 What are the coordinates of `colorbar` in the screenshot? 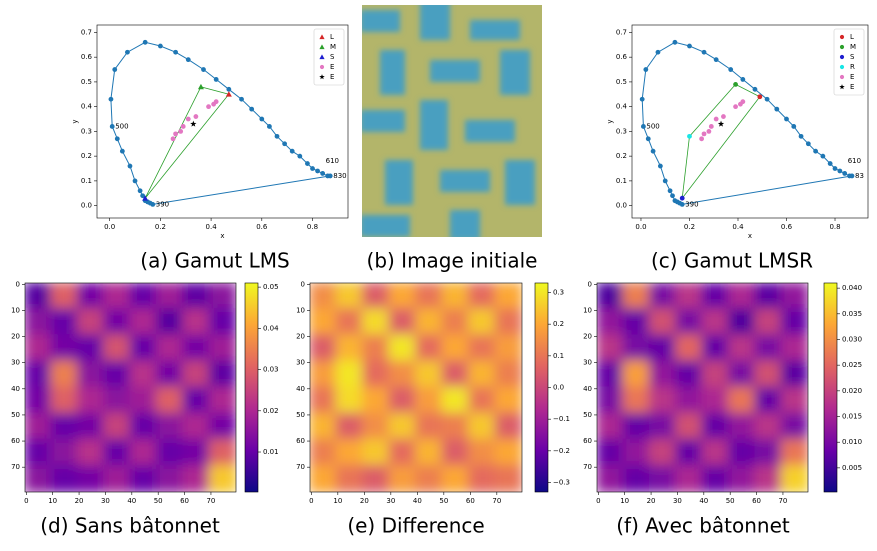 It's located at (830, 387).